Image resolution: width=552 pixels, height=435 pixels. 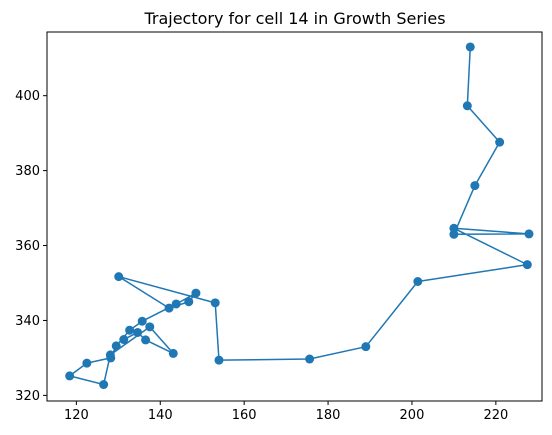 I want to click on x-tick-label: 160, so click(x=244, y=415).